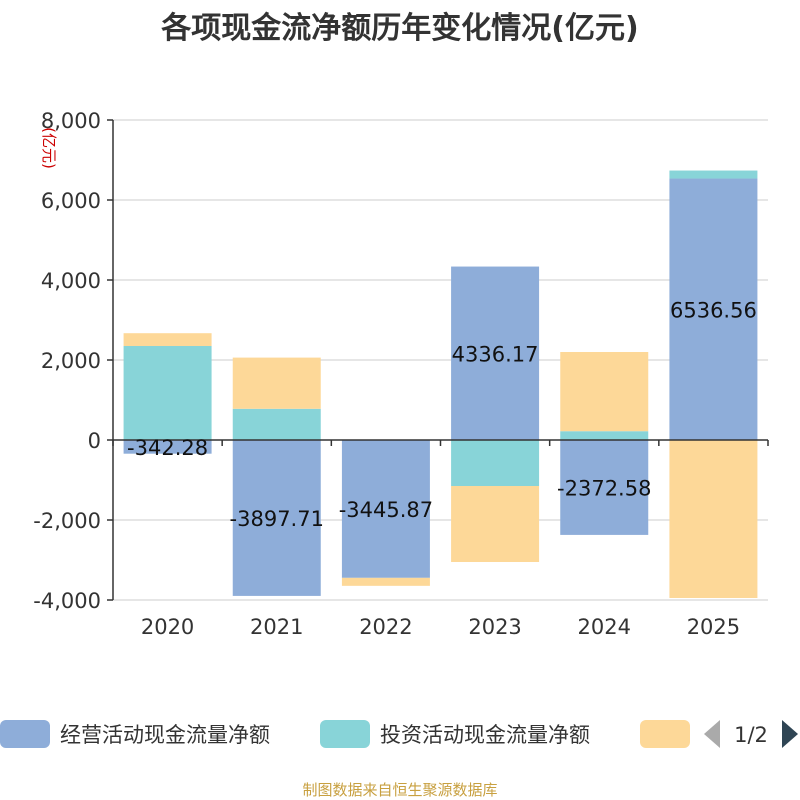  What do you see at coordinates (790, 734) in the screenshot?
I see `legend-next-icon` at bounding box center [790, 734].